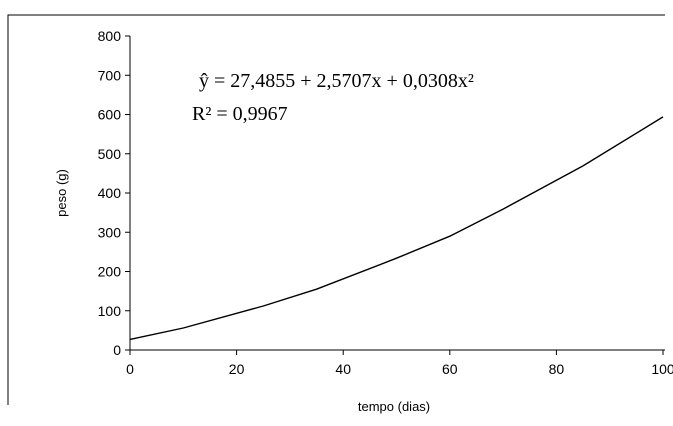 This screenshot has height=426, width=673. I want to click on x-tick-label: 60, so click(450, 369).